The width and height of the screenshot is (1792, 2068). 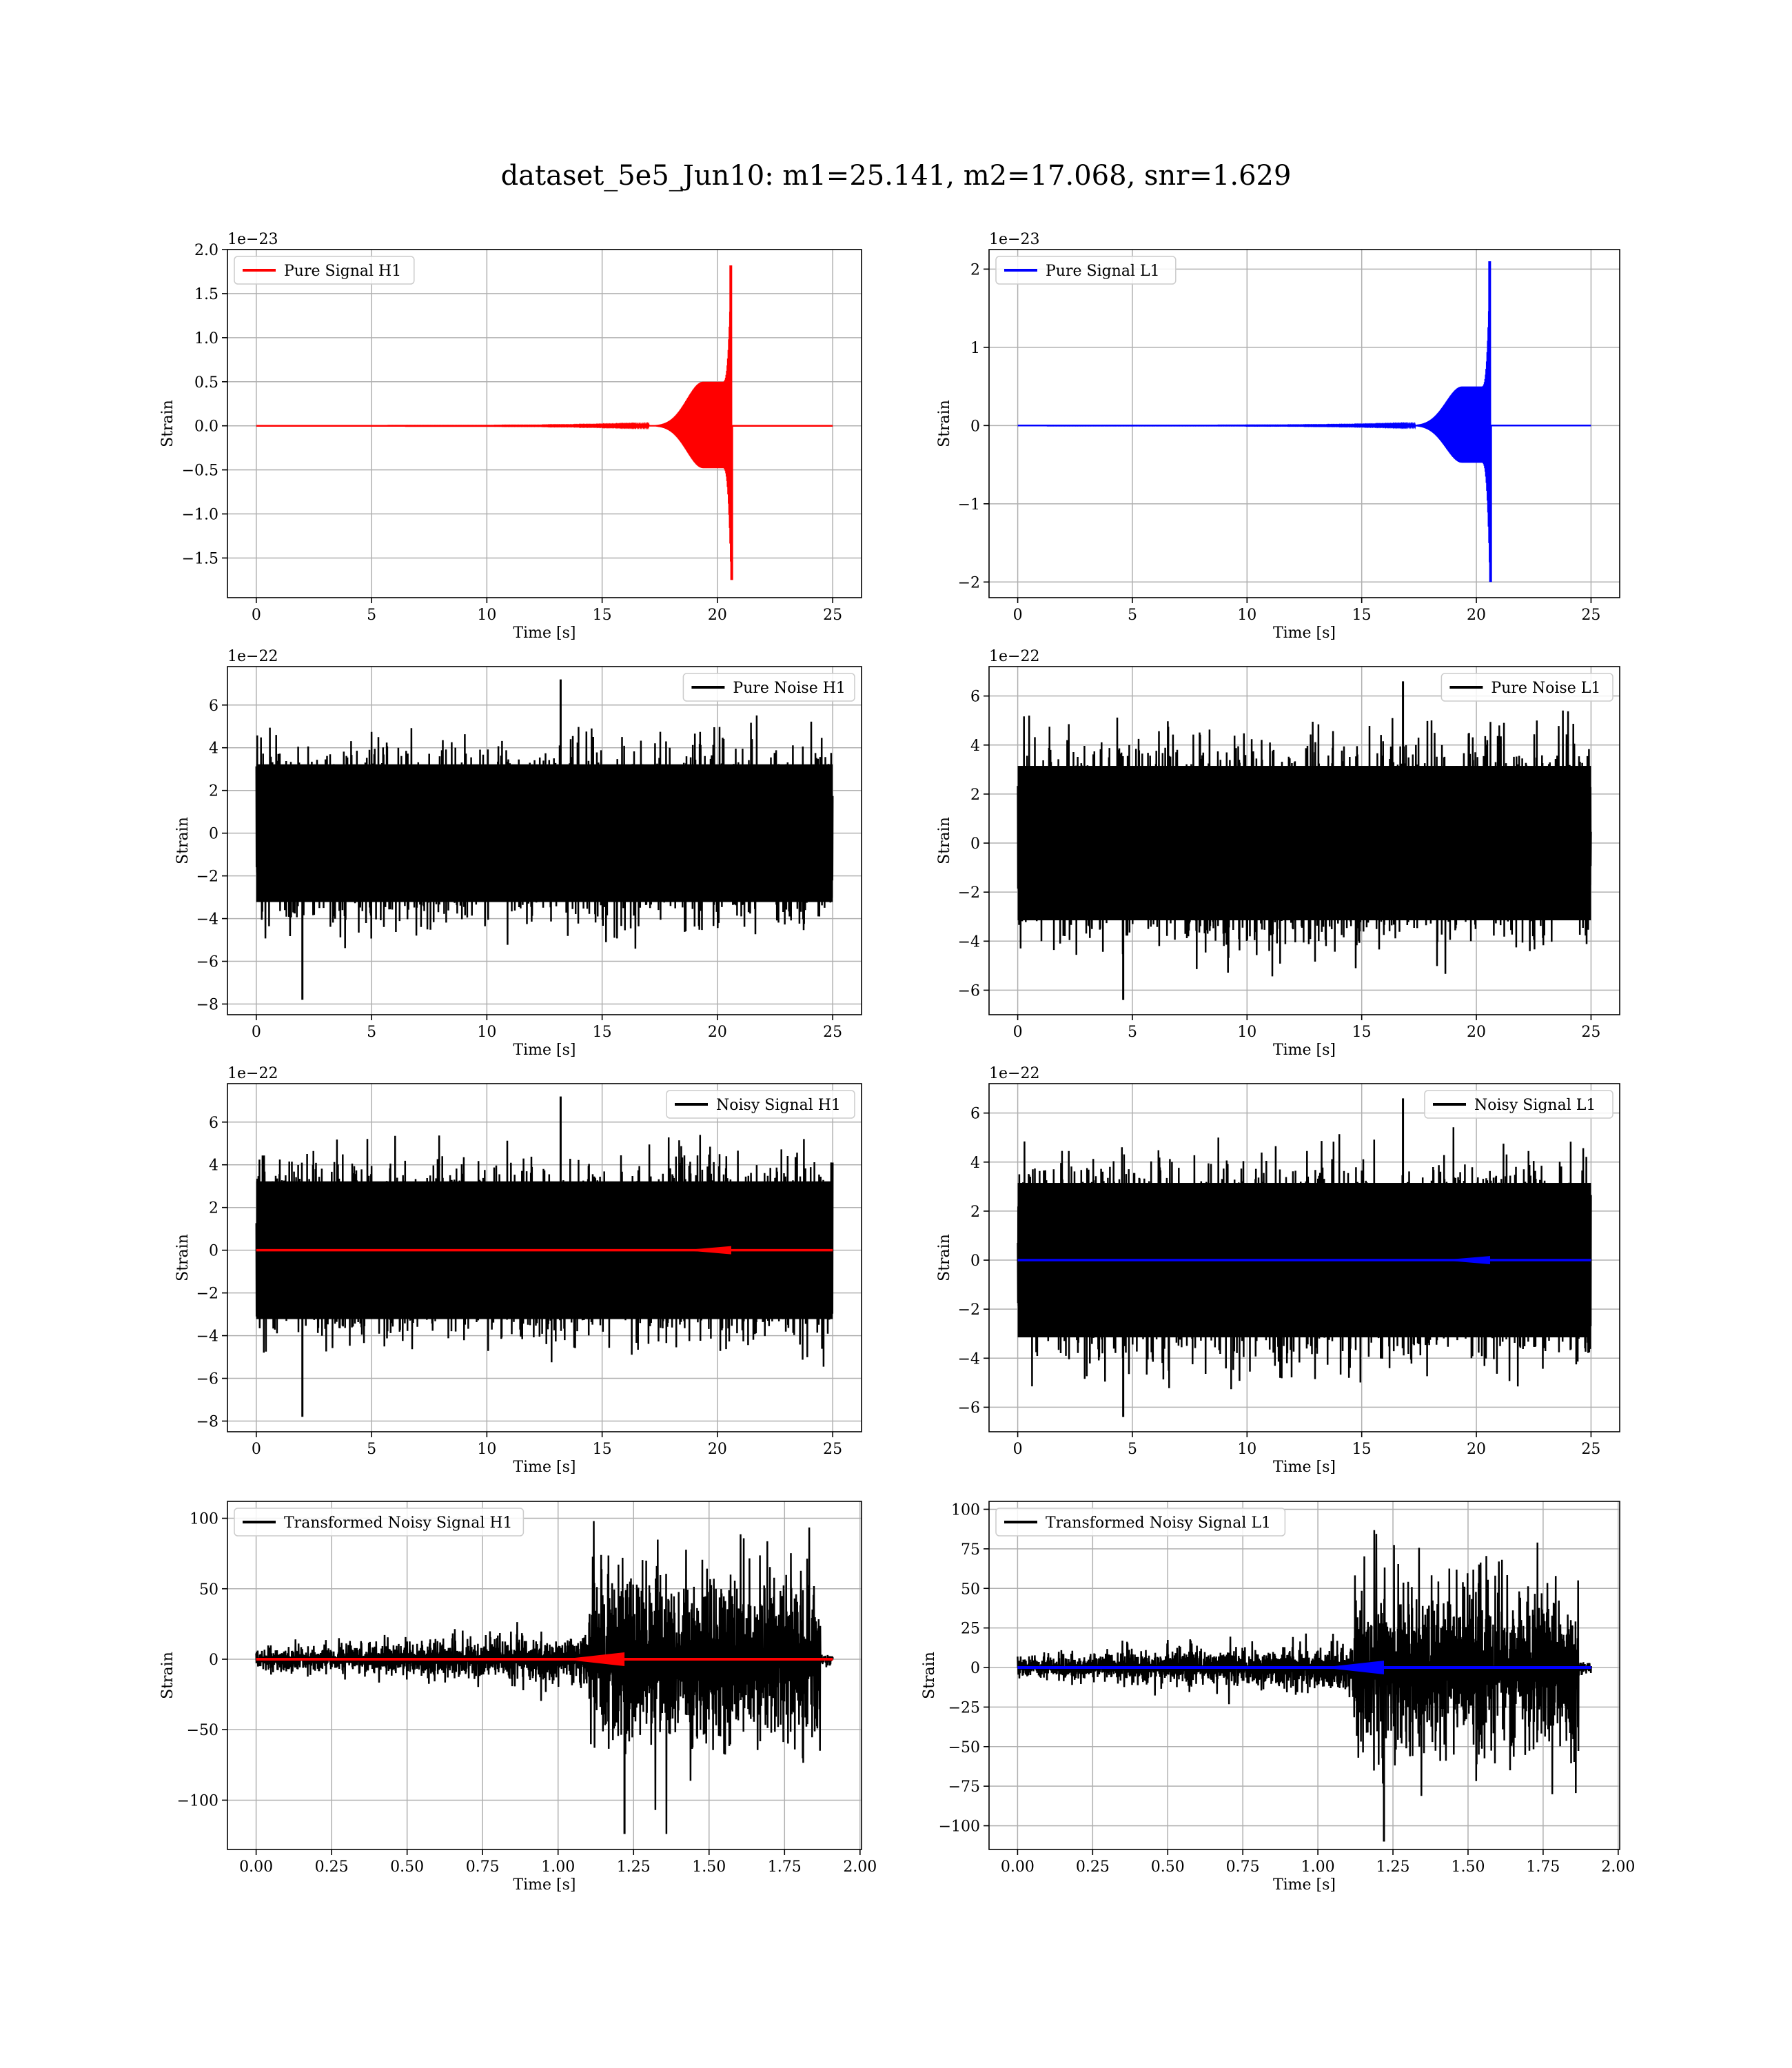 What do you see at coordinates (1093, 1867) in the screenshot?
I see `x-tick-label: 0.25` at bounding box center [1093, 1867].